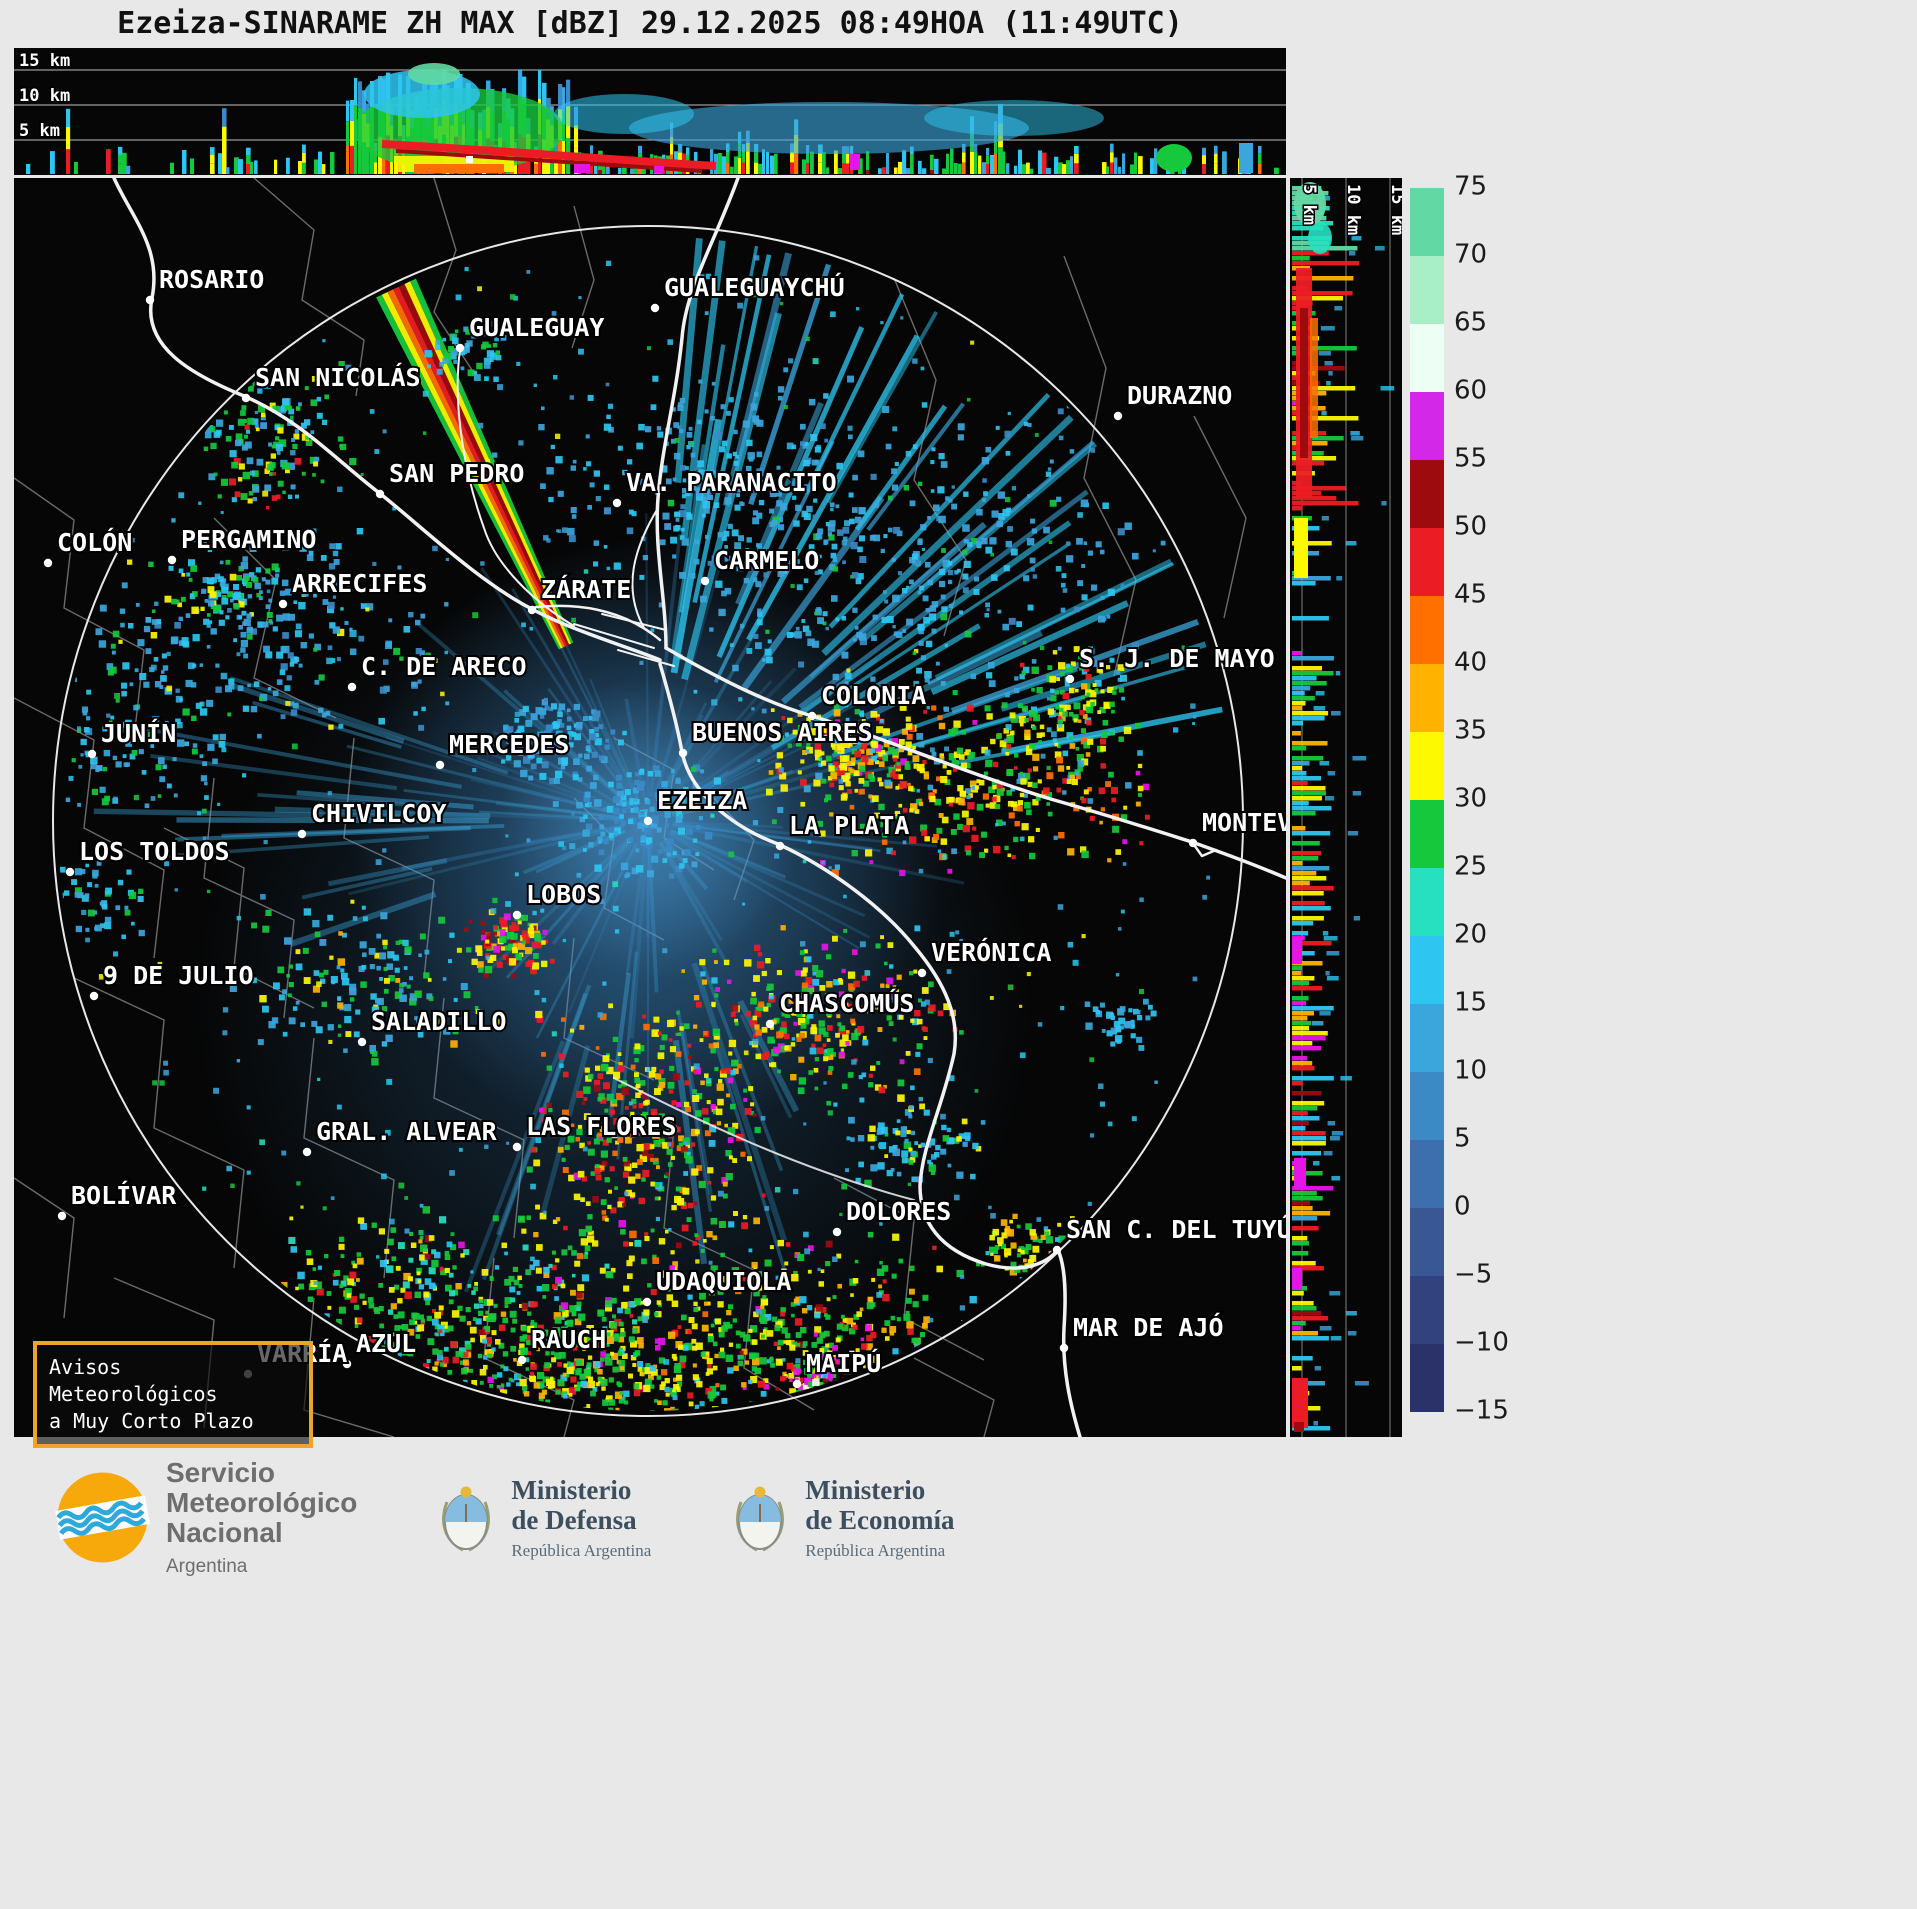  I want to click on colorbar-tick-label: 65, so click(1471, 322).